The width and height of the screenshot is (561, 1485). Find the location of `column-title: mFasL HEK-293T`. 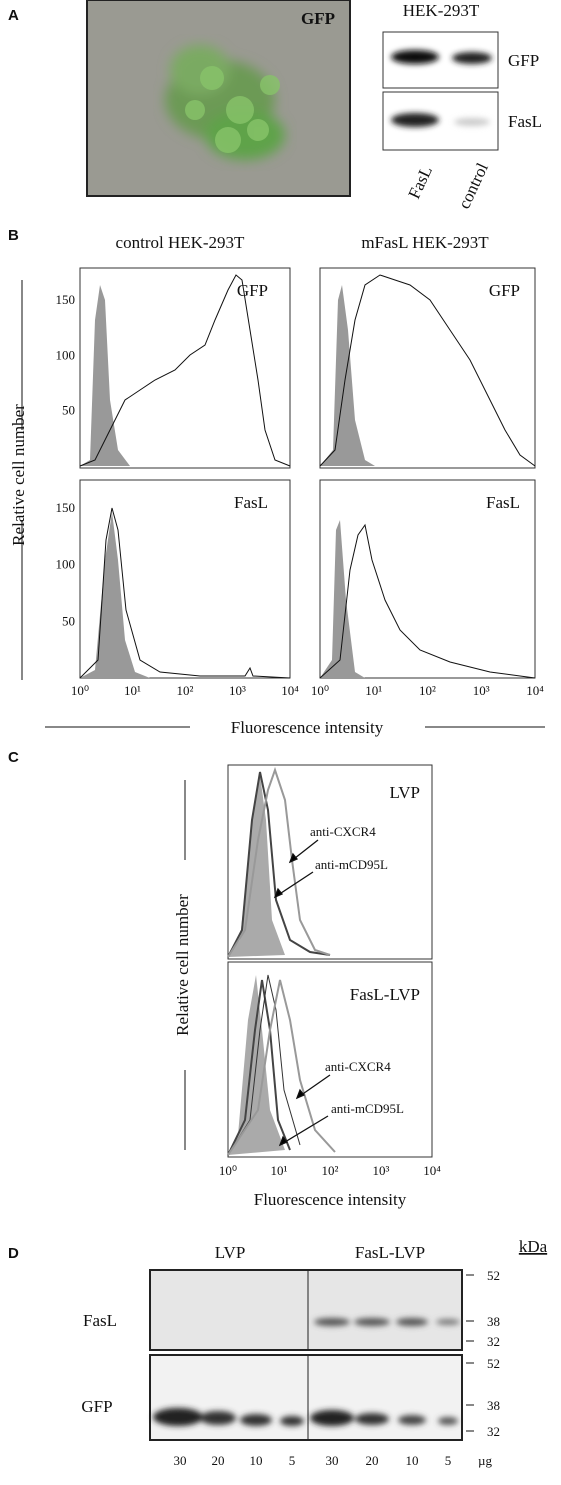

column-title: mFasL HEK-293T is located at coordinates (425, 242).